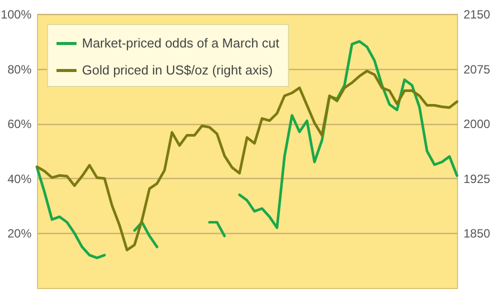  Describe the element at coordinates (177, 70) in the screenshot. I see `legend-label: Gold priced in US$/oz (right axis)` at that location.